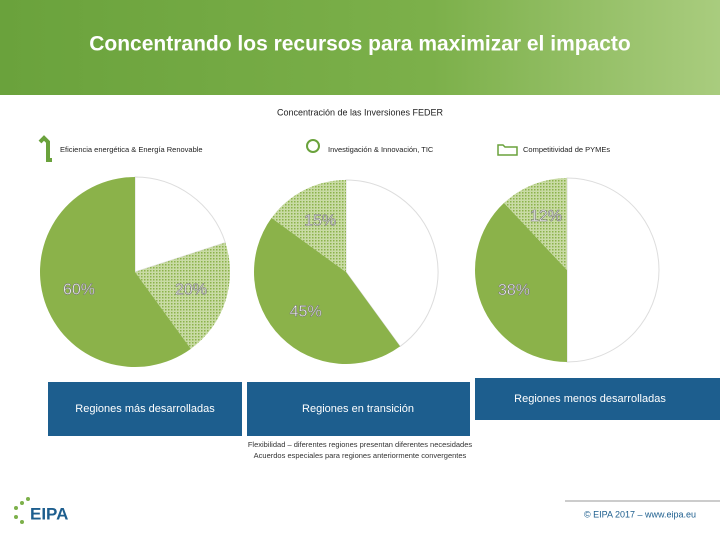 The width and height of the screenshot is (720, 545). I want to click on legend-label: Investigación & Innovación, TIC, so click(381, 149).